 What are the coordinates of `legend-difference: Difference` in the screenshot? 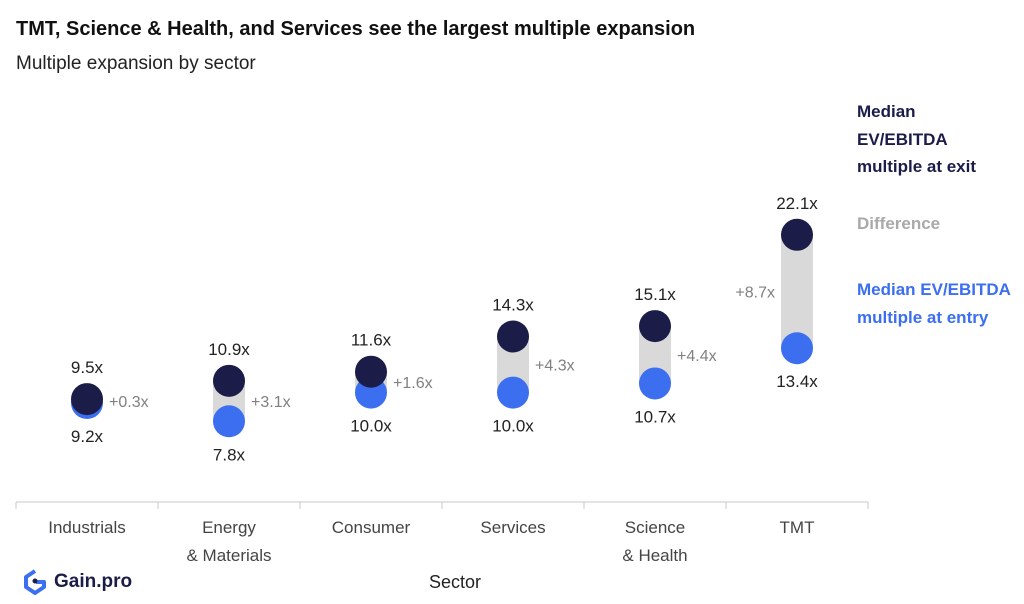 It's located at (899, 223).